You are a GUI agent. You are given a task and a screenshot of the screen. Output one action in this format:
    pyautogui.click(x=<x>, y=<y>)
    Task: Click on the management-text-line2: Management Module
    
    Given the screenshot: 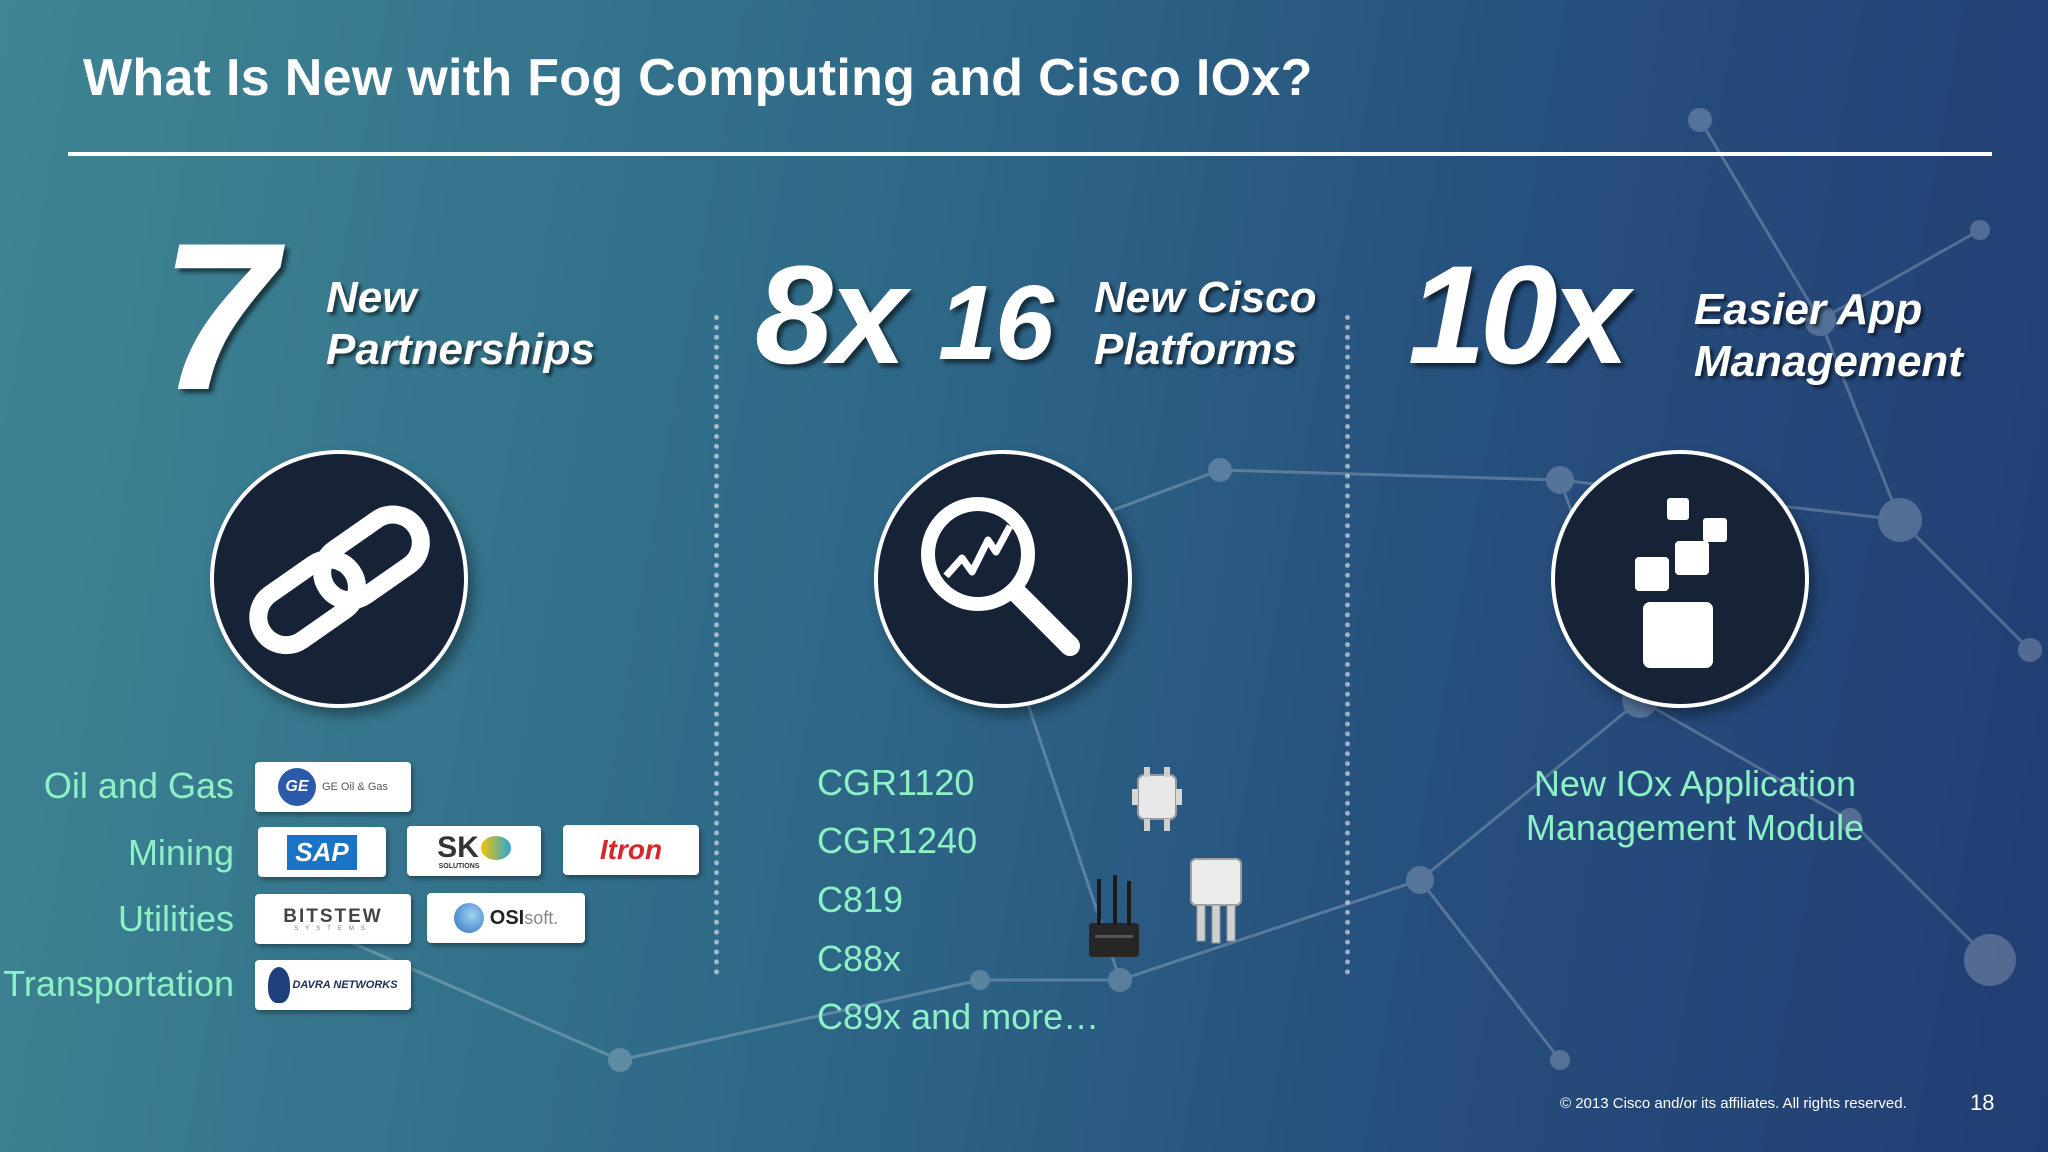 What is the action you would take?
    pyautogui.click(x=1695, y=827)
    